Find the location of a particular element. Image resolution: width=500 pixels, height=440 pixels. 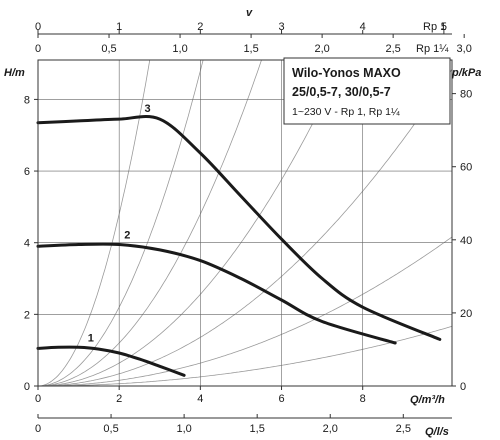

x-bottom-tick-0: 0 is located at coordinates (38, 429).